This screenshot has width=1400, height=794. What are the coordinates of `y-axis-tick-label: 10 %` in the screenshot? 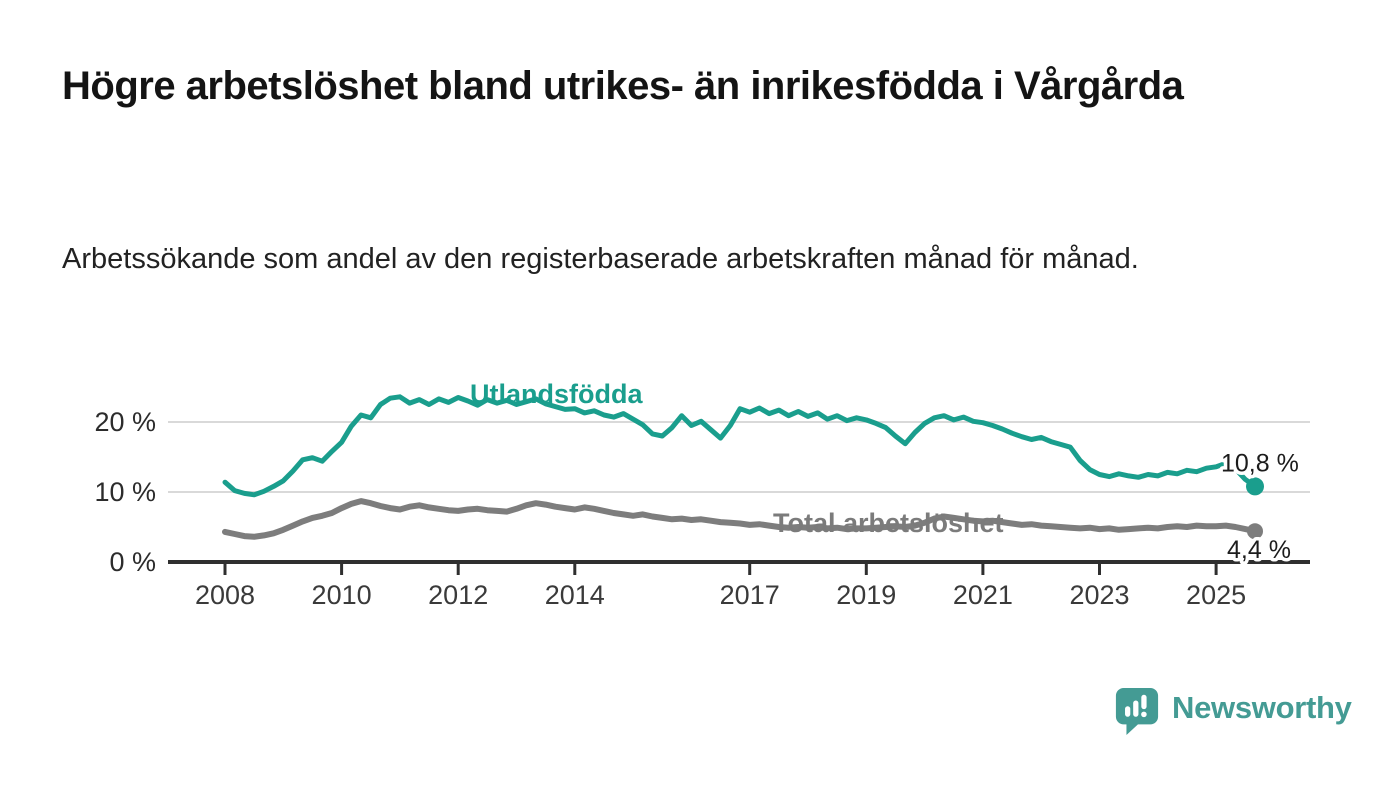 It's located at (125, 492).